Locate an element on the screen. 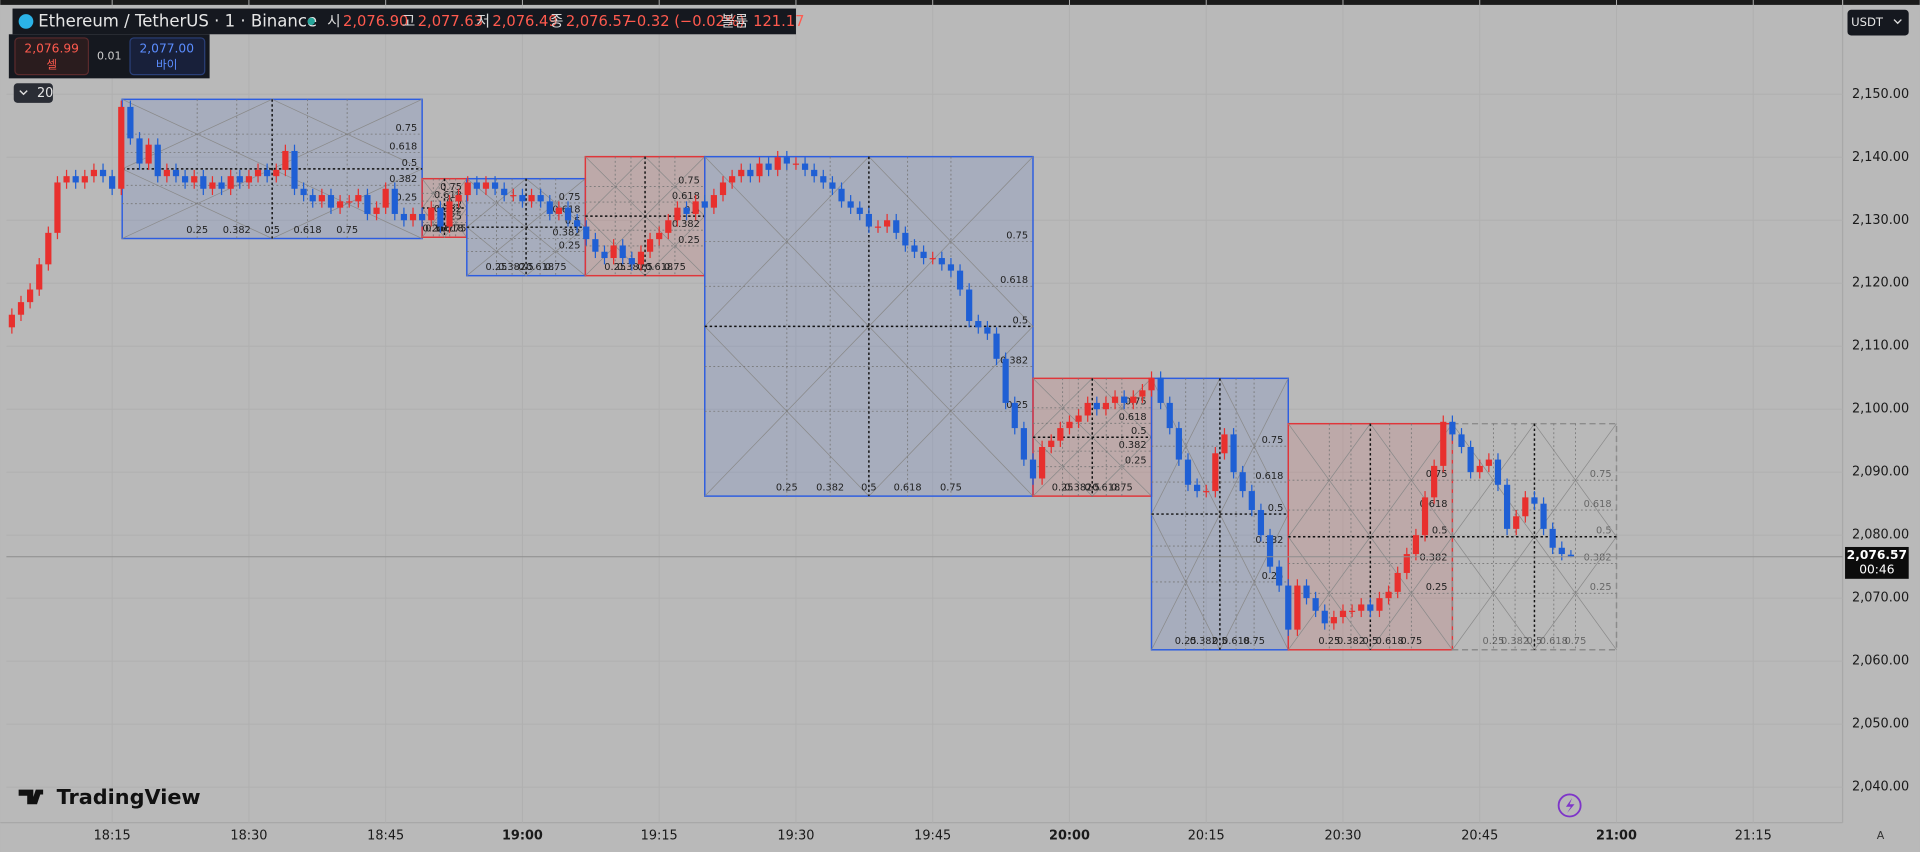 This screenshot has height=852, width=1920. low-label: 저 is located at coordinates (483, 21).